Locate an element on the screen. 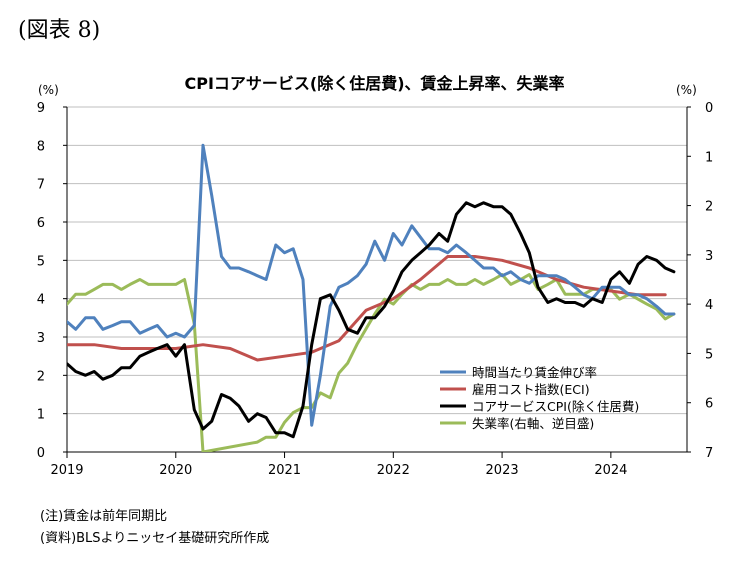  y-right-tick-label: 7 is located at coordinates (709, 453).